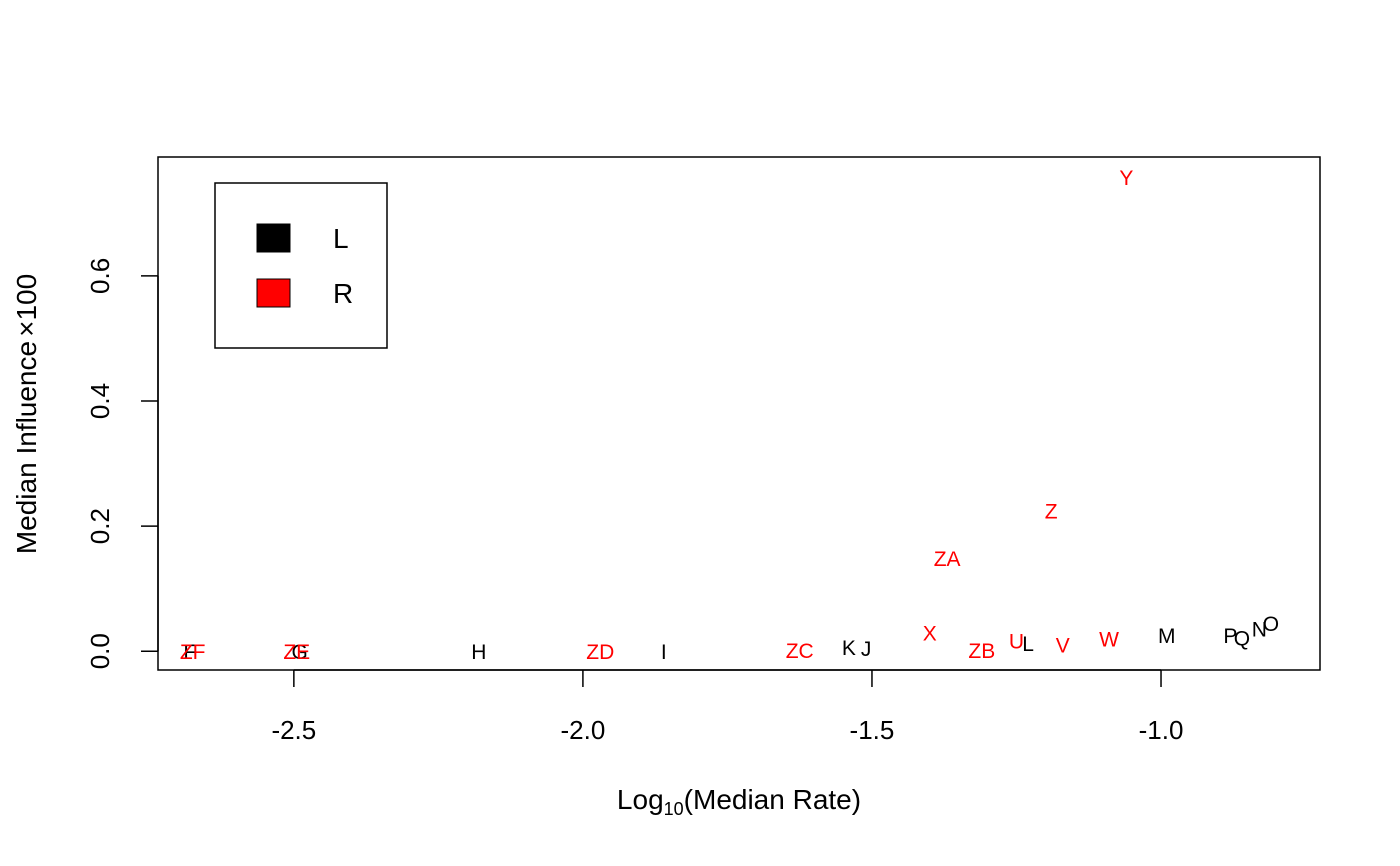 This screenshot has width=1400, height=866. I want to click on y-axis-title: Median Influence ×100, so click(26, 414).